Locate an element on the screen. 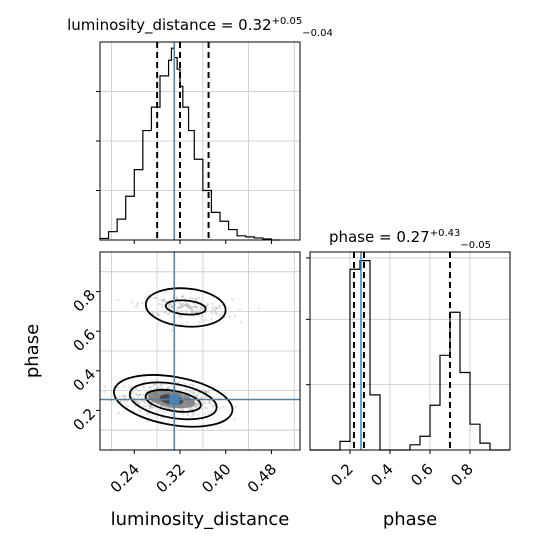 The image size is (550, 550). luminosity-distance-title: luminosity_distance = 0.32+0.05−0.04 is located at coordinates (200, 27).